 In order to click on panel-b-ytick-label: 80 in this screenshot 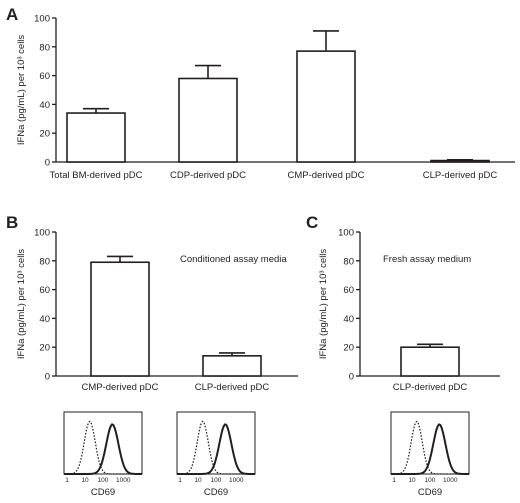, I will do `click(44, 261)`.